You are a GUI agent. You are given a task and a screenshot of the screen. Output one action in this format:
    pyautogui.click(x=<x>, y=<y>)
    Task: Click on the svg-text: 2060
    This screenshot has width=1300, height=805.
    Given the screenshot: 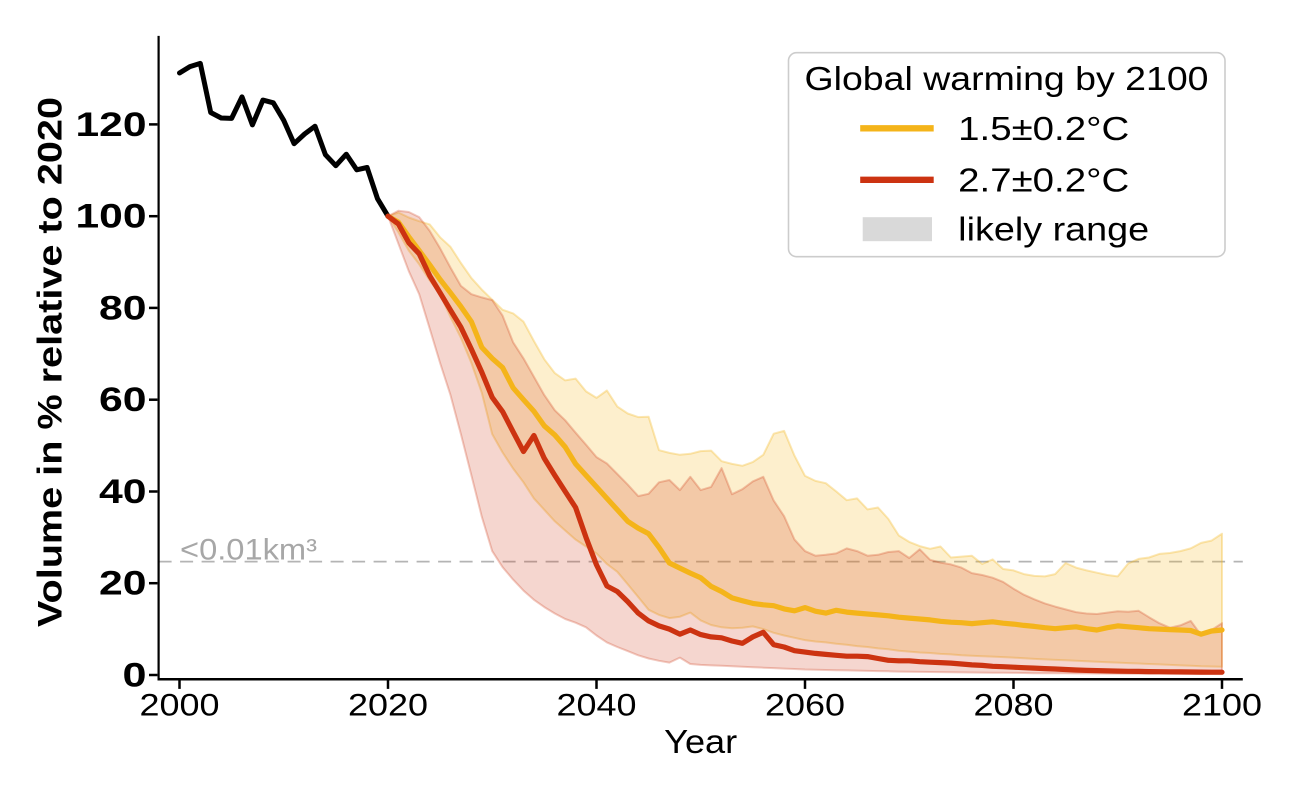 What is the action you would take?
    pyautogui.click(x=805, y=705)
    